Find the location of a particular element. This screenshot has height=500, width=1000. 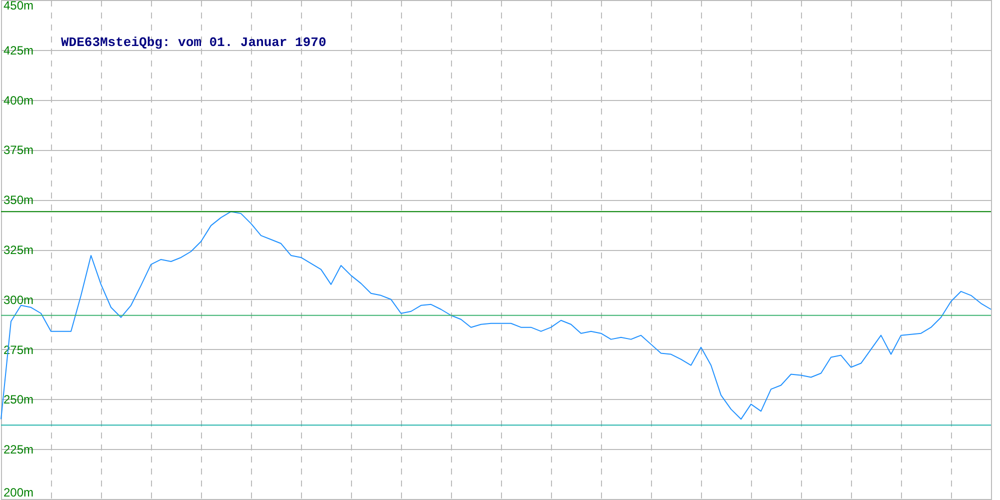

y-tick-label: 400m is located at coordinates (19, 100).